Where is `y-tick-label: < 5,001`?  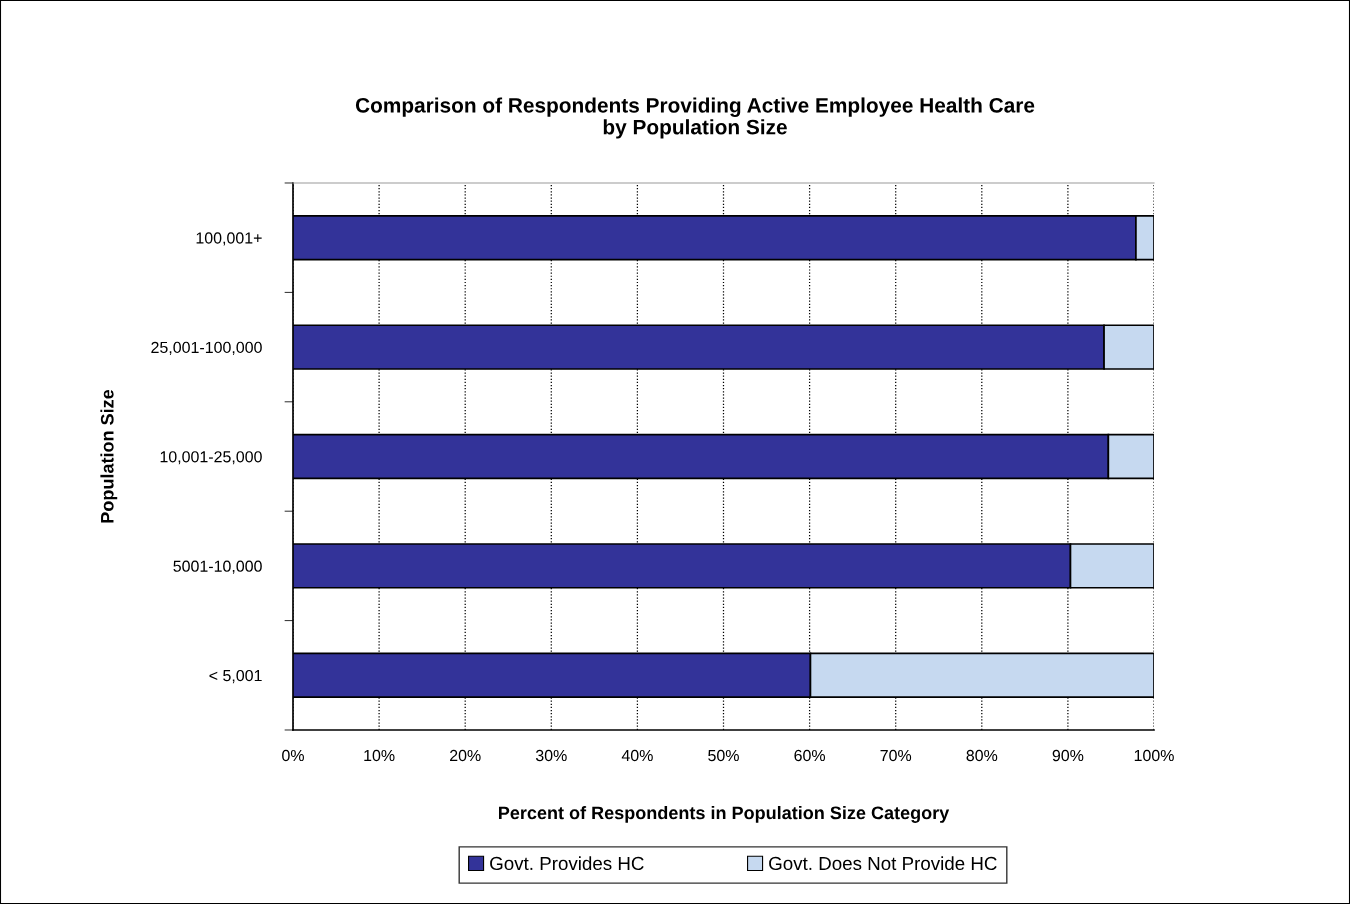 y-tick-label: < 5,001 is located at coordinates (235, 676).